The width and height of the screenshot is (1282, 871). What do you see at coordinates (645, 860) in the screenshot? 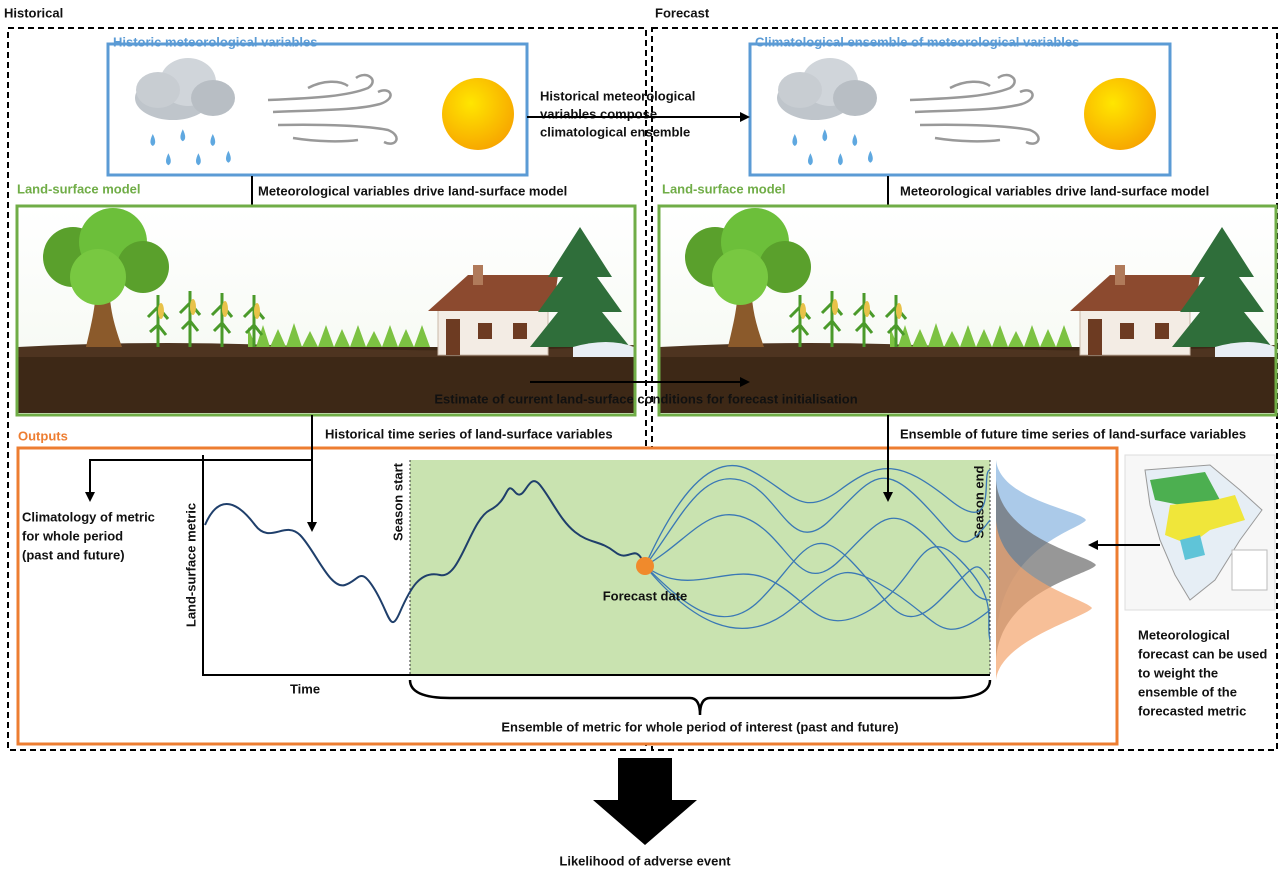
I see `result-label: Likelihood of adverse event` at bounding box center [645, 860].